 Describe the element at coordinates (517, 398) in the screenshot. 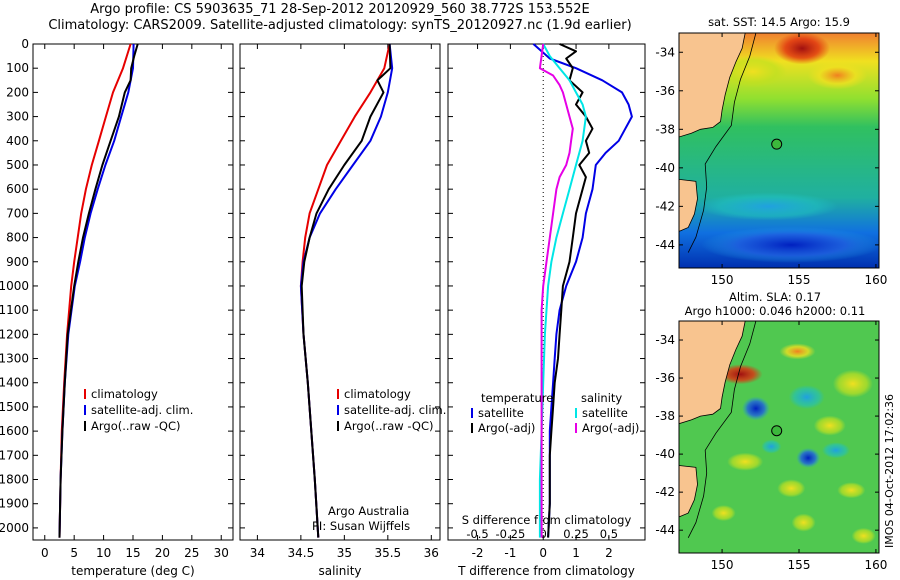

I see `legend-title: temperature` at that location.